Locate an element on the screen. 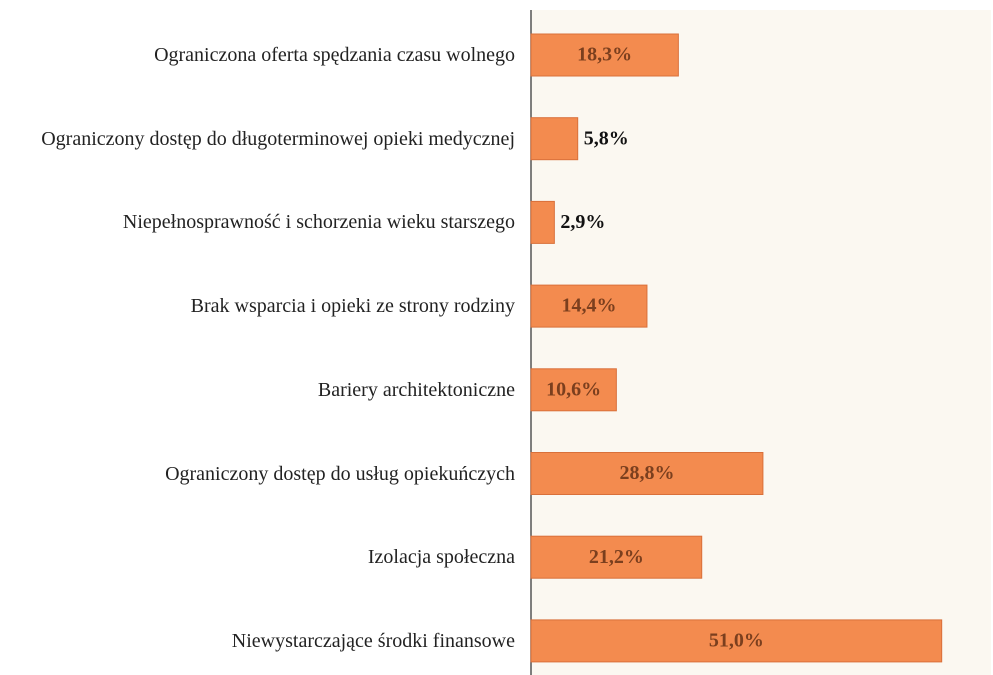 The image size is (993, 675). category-text: Brak wsparcia i opieki ze strony rodziny is located at coordinates (352, 306).